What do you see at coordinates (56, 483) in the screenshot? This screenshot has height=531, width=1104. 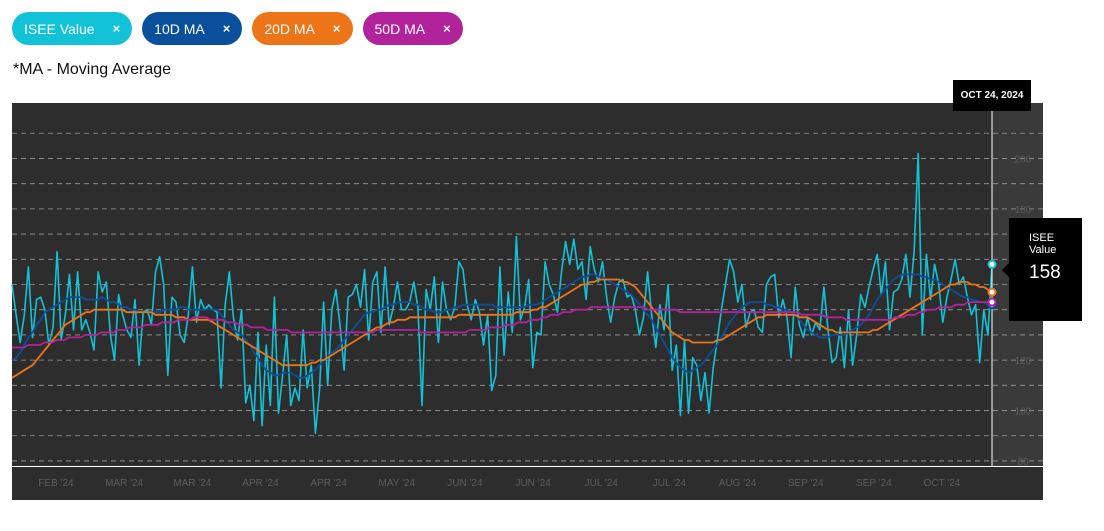 I see `x-tick-label: FEB '24` at bounding box center [56, 483].